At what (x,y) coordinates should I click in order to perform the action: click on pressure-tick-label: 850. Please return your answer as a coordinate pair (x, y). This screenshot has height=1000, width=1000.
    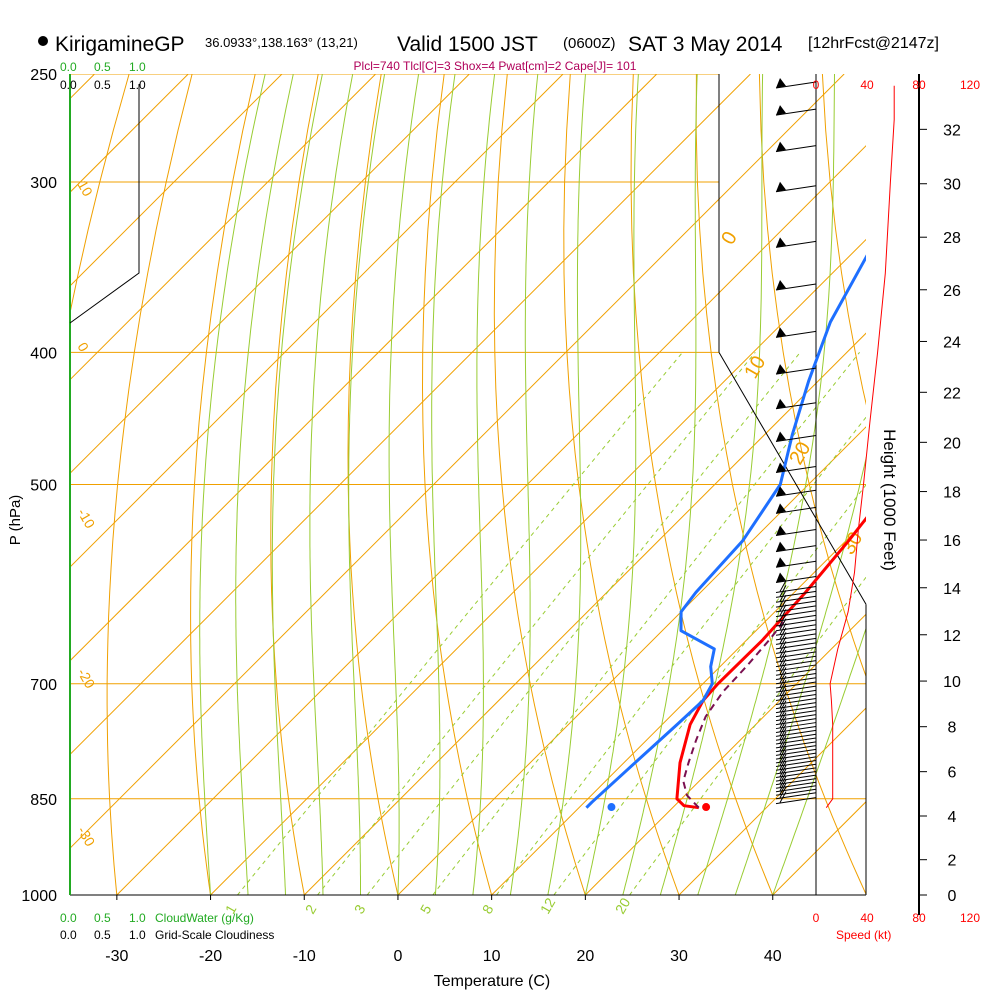
    Looking at the image, I should click on (43, 800).